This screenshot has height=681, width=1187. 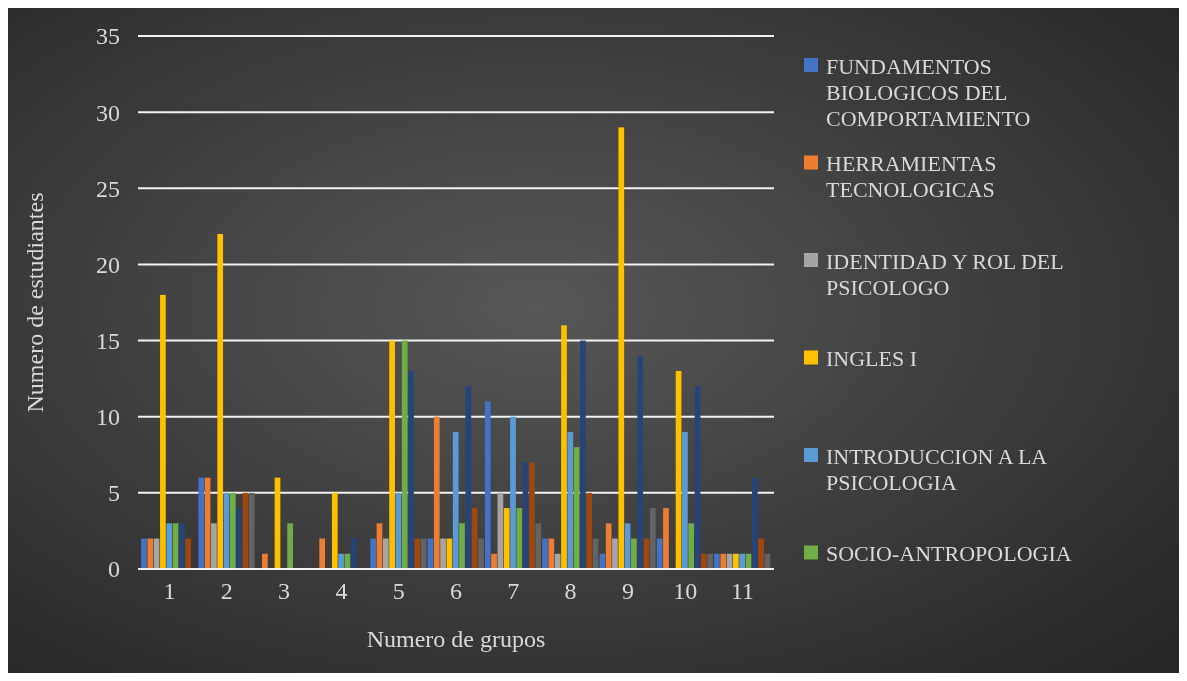 I want to click on x-tick-label: 10, so click(x=685, y=591).